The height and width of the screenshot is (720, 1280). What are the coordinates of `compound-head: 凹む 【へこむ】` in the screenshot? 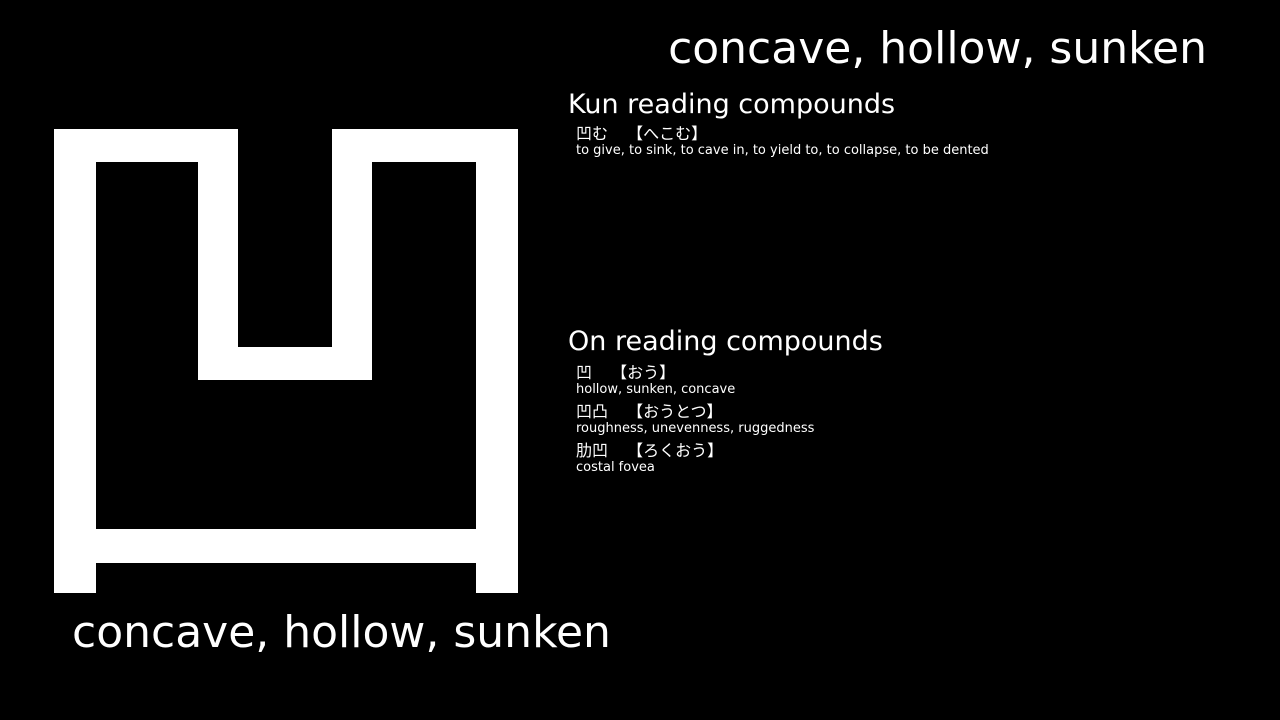 It's located at (782, 134).